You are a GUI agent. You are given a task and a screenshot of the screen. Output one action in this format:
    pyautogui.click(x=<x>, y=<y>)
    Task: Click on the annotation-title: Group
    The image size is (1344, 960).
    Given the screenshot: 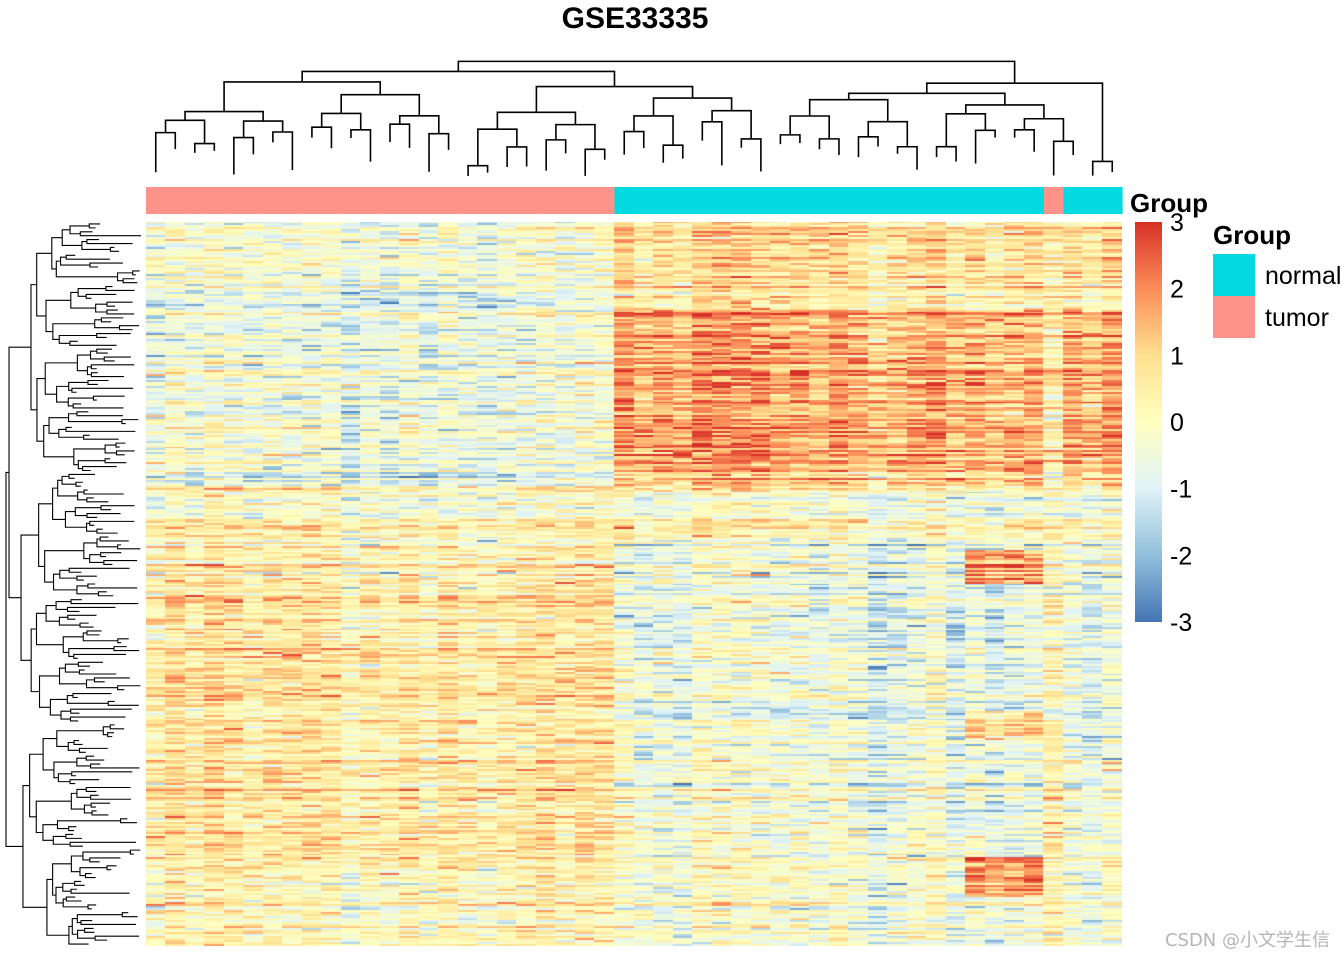 What is the action you would take?
    pyautogui.click(x=1169, y=203)
    